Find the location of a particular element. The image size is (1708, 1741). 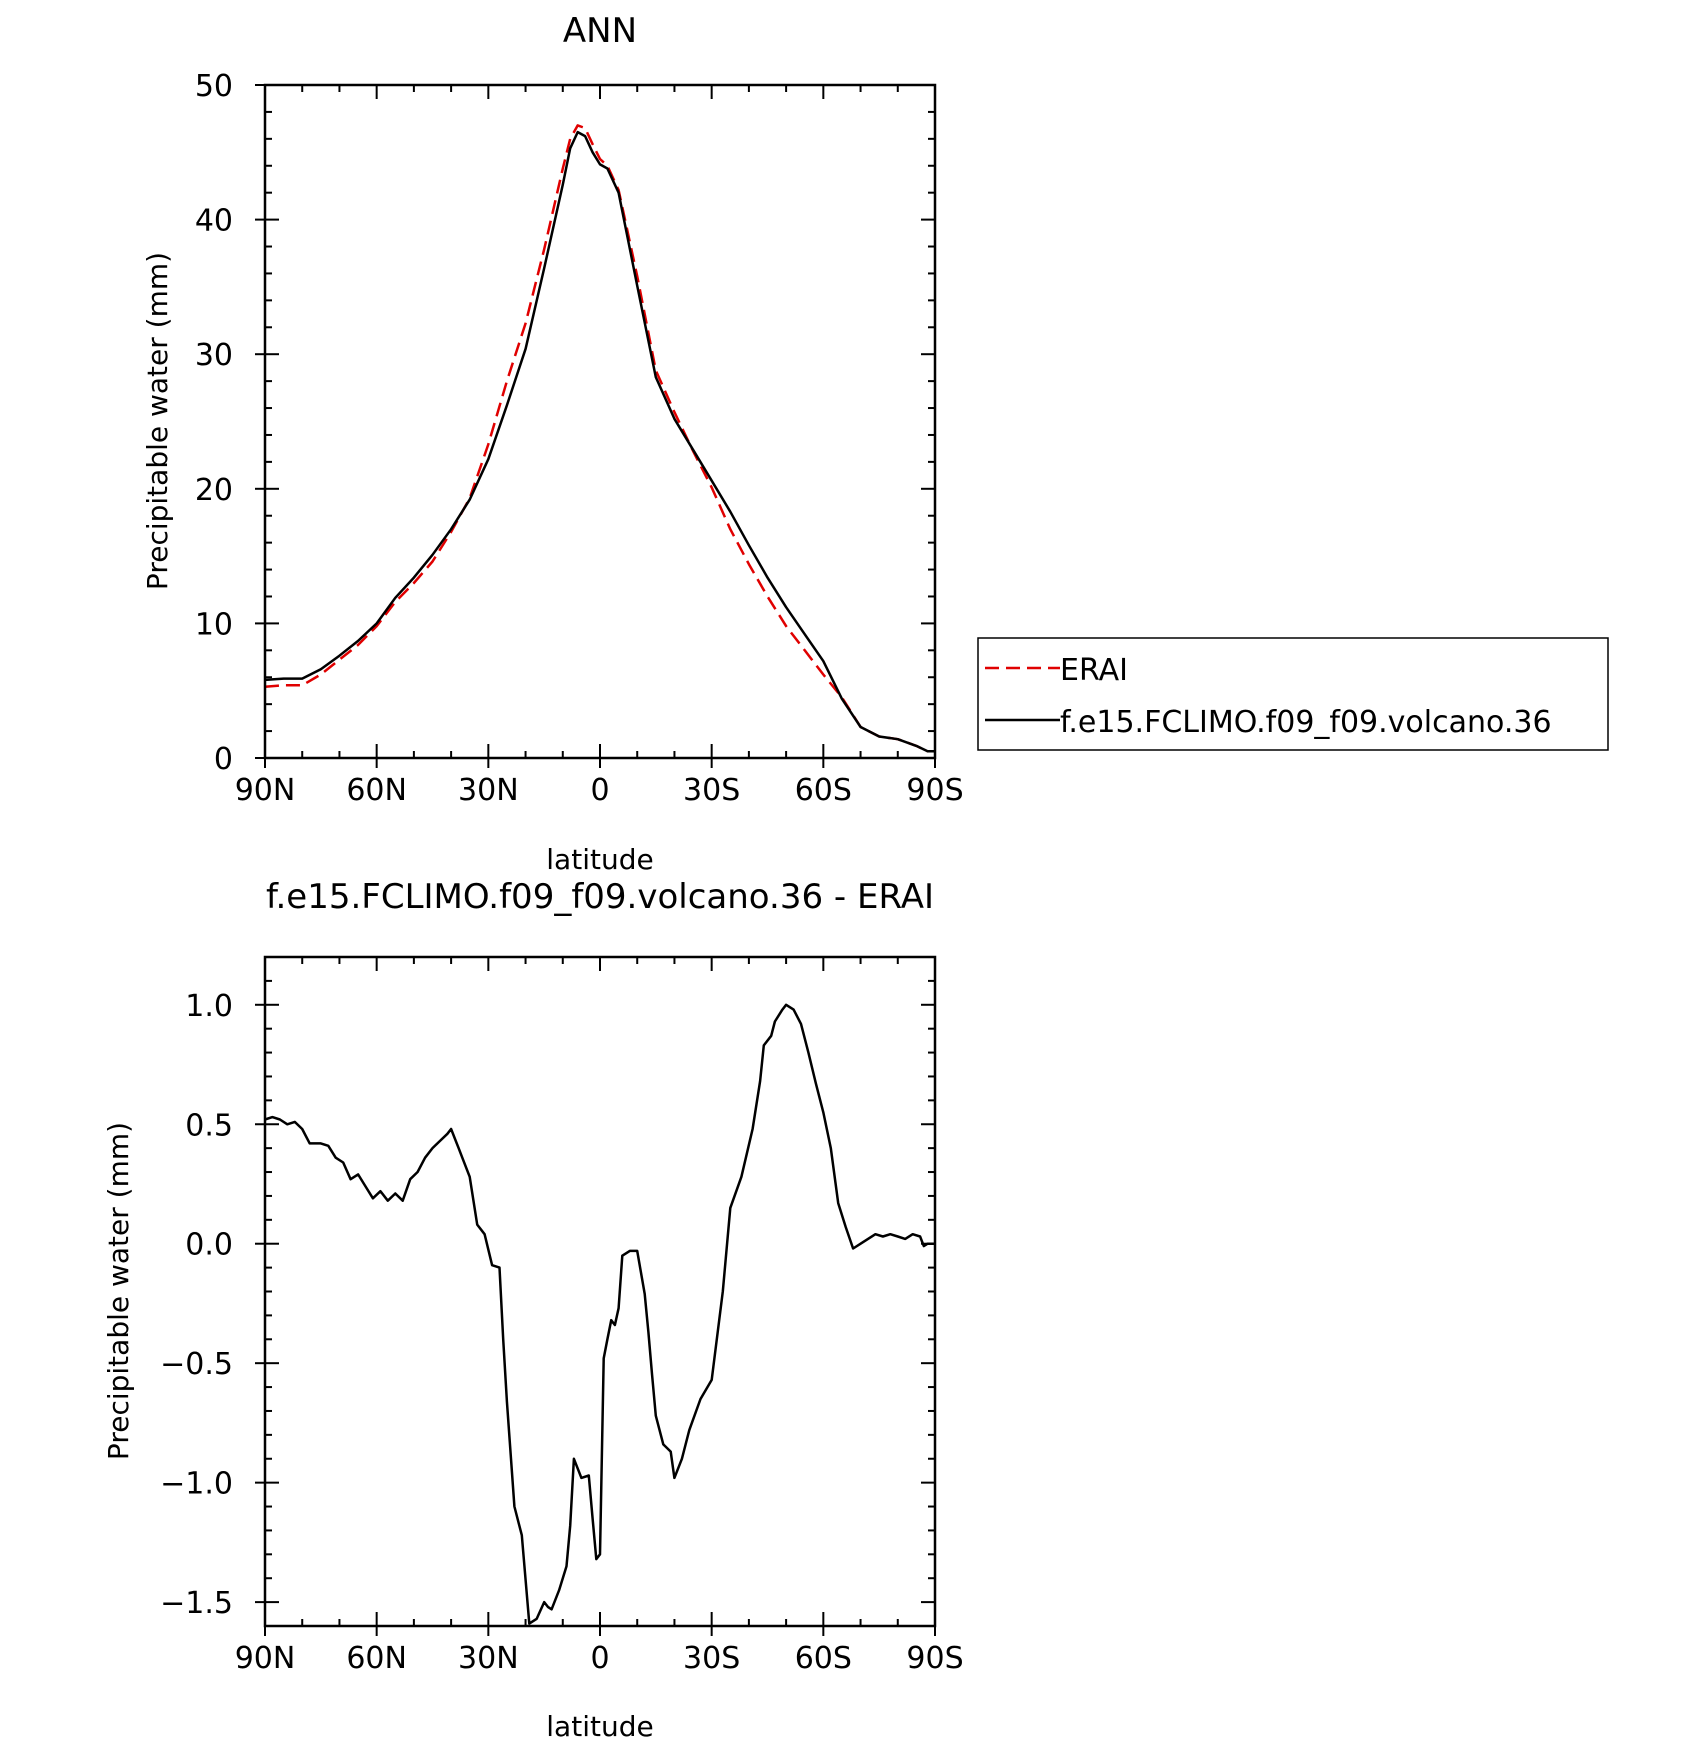

chart-title: ANN is located at coordinates (600, 31).